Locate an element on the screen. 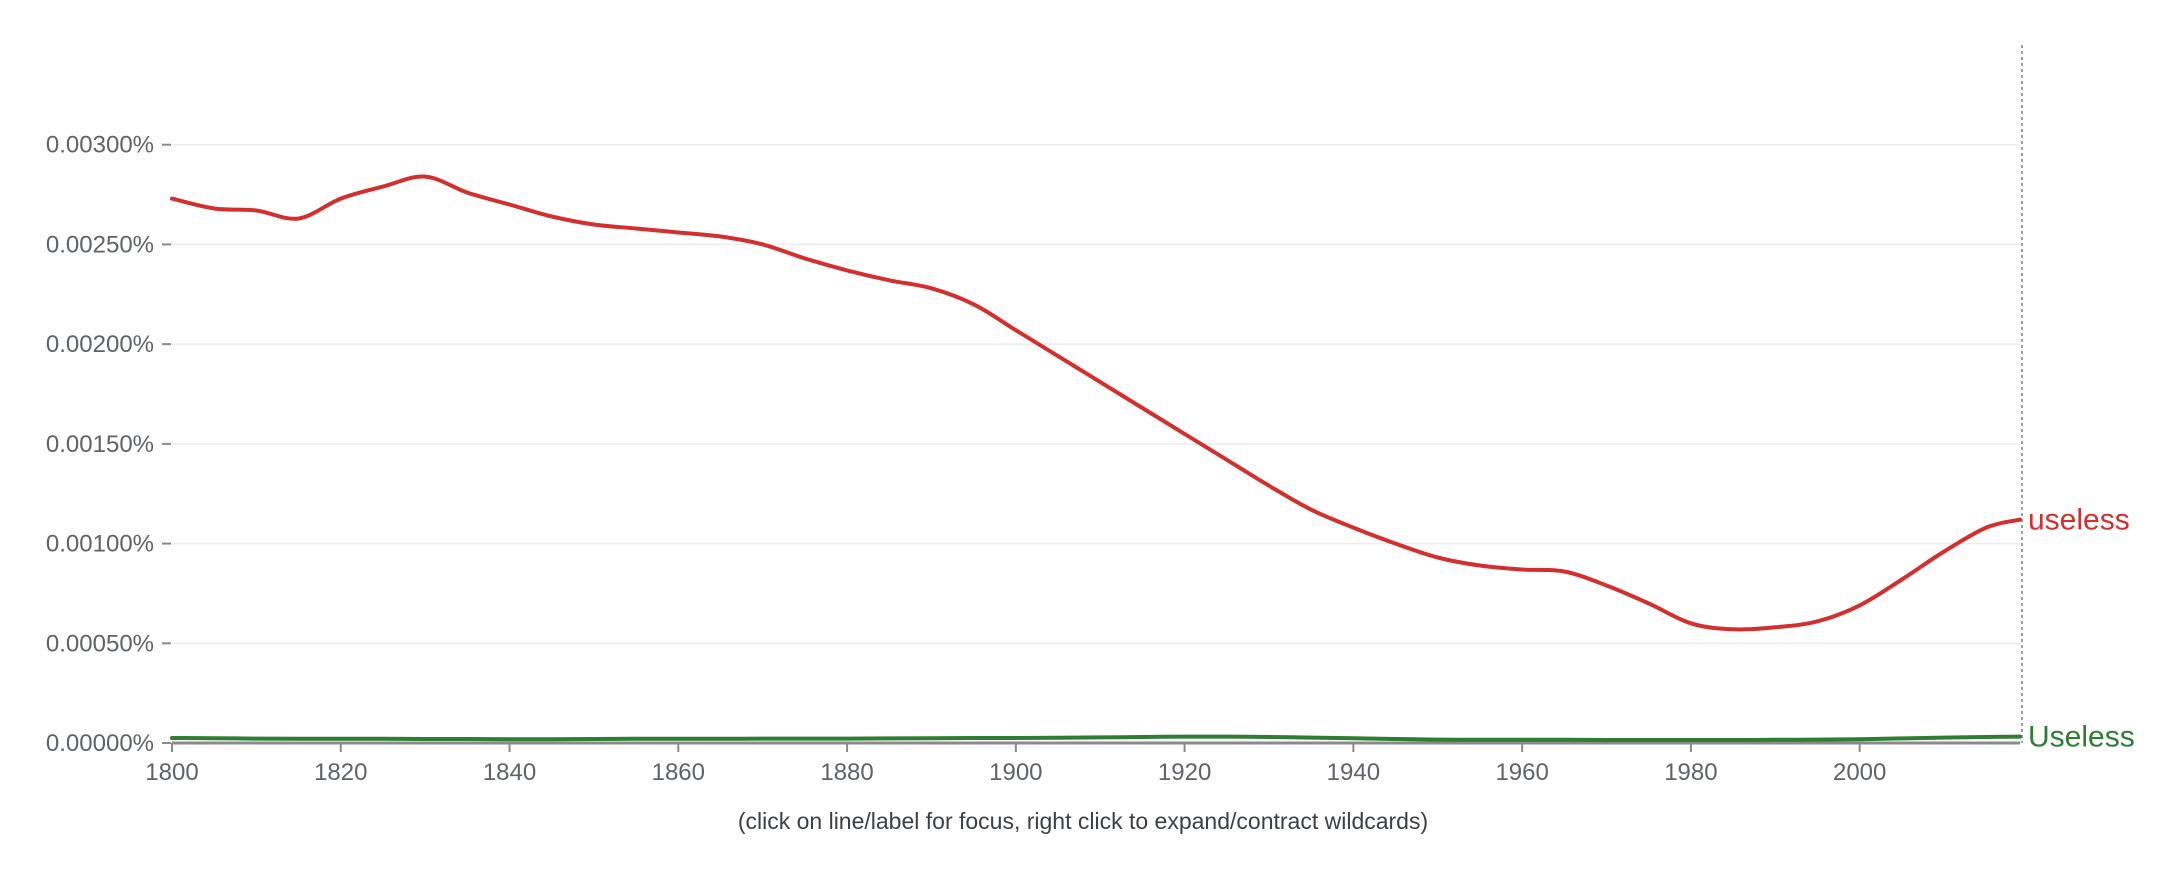 The width and height of the screenshot is (2166, 878). x-tick-label: 1860 is located at coordinates (678, 772).